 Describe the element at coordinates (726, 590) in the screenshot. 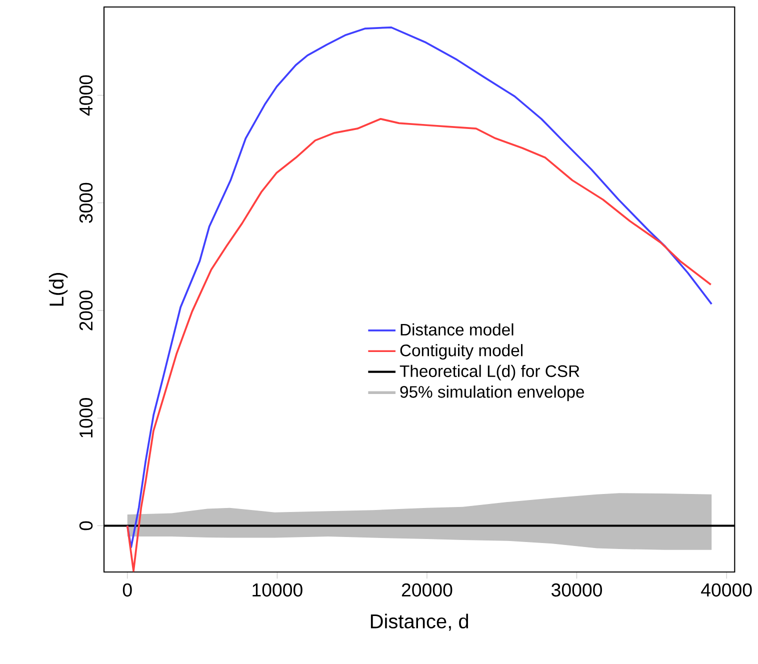

I see `x-tick-label: 40000` at that location.